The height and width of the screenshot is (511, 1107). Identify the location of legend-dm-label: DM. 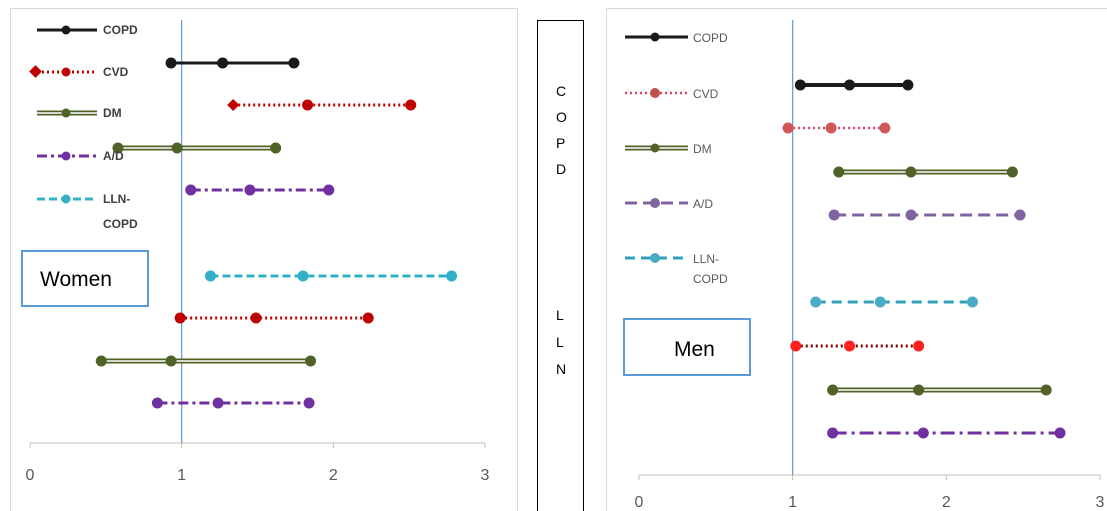
(112, 113).